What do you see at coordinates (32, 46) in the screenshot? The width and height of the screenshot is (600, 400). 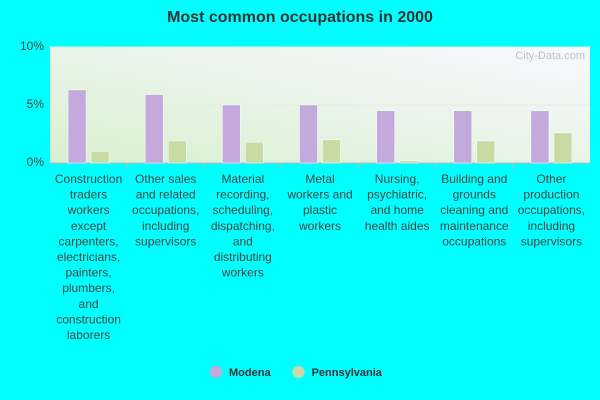 I see `y-tick-label: 10%` at bounding box center [32, 46].